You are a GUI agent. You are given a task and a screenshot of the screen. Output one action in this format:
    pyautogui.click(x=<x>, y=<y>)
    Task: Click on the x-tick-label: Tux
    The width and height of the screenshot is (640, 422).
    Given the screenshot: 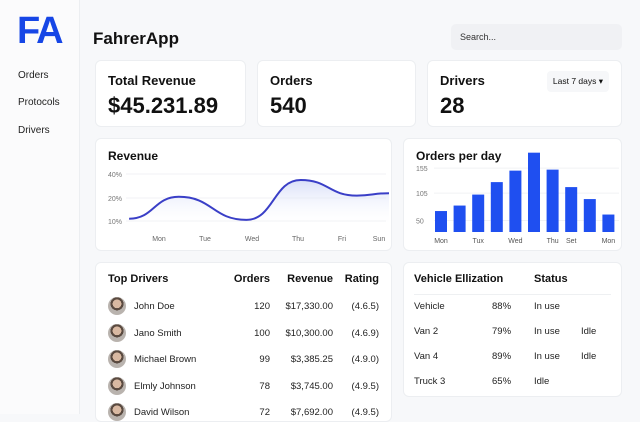 What is the action you would take?
    pyautogui.click(x=478, y=241)
    